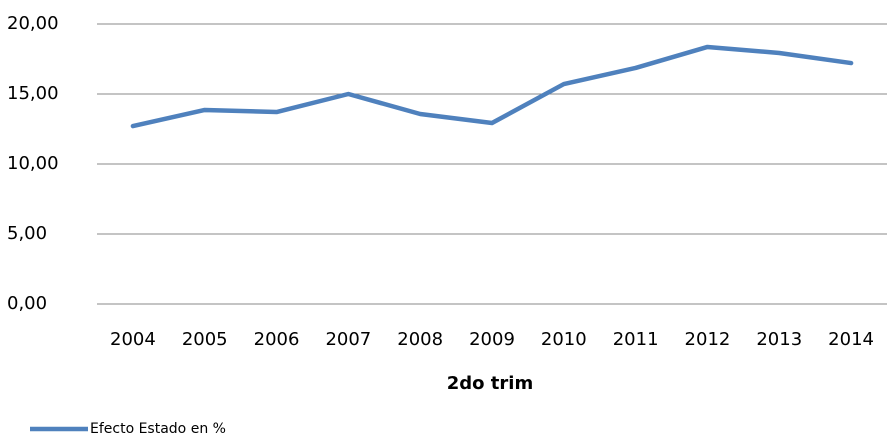 The width and height of the screenshot is (887, 435). What do you see at coordinates (708, 339) in the screenshot?
I see `x-tick-label: 2012` at bounding box center [708, 339].